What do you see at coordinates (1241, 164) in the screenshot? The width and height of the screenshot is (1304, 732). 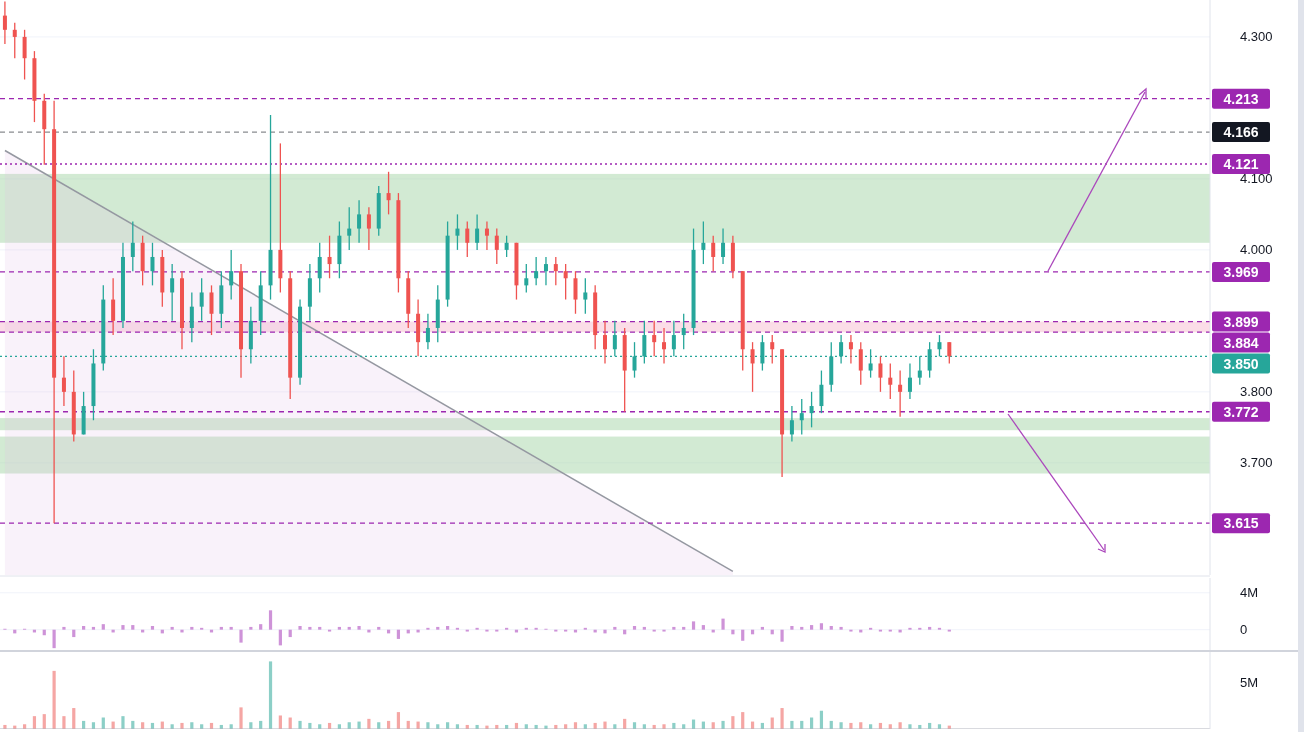 I see `ref-line-label: 4.121` at bounding box center [1241, 164].